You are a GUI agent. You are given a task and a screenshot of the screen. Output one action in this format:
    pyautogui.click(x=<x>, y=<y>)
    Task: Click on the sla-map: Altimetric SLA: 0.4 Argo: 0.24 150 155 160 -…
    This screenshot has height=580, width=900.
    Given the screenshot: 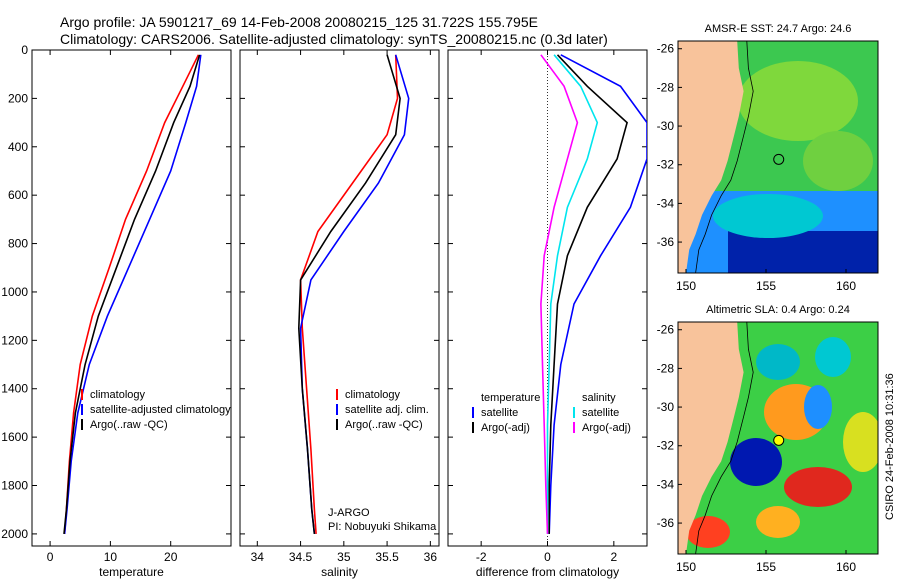 What is the action you would take?
    pyautogui.click(x=768, y=439)
    